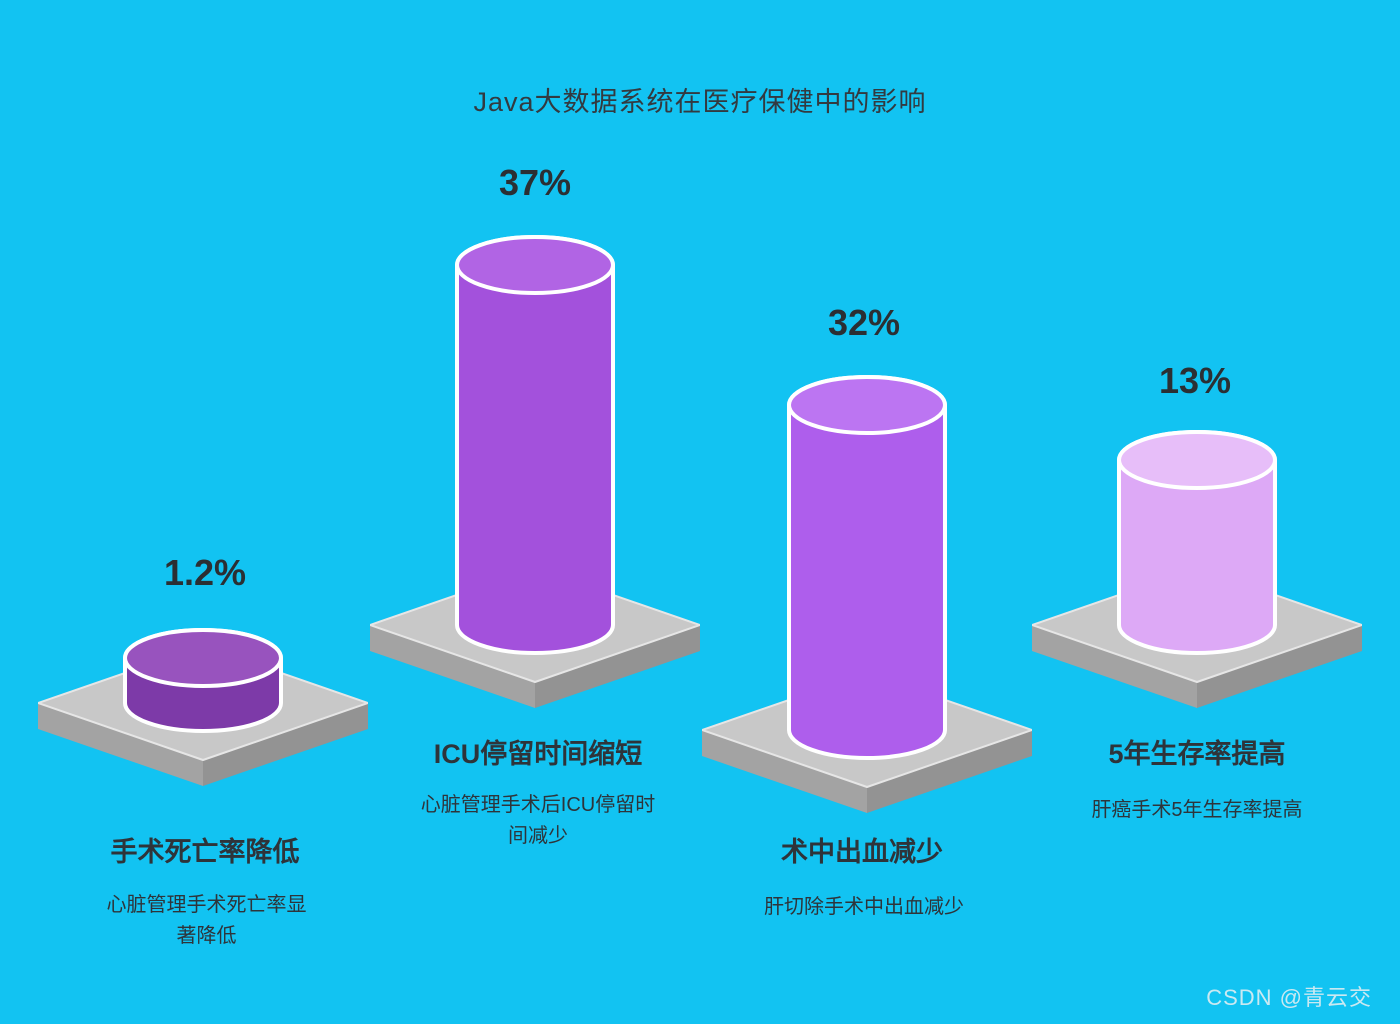 This screenshot has height=1024, width=1400. Describe the element at coordinates (538, 754) in the screenshot. I see `bar-2-category-label: ICU停留时间缩短` at that location.